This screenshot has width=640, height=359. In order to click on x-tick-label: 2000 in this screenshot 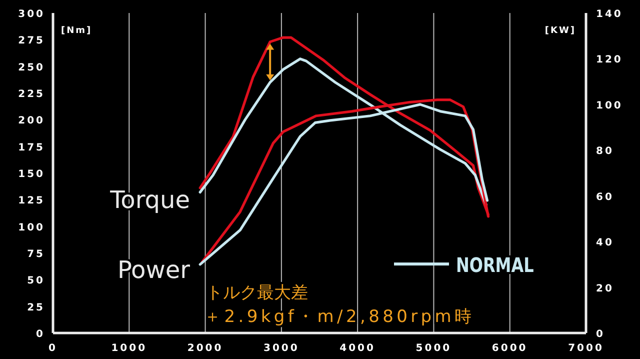, I will do `click(205, 348)`.